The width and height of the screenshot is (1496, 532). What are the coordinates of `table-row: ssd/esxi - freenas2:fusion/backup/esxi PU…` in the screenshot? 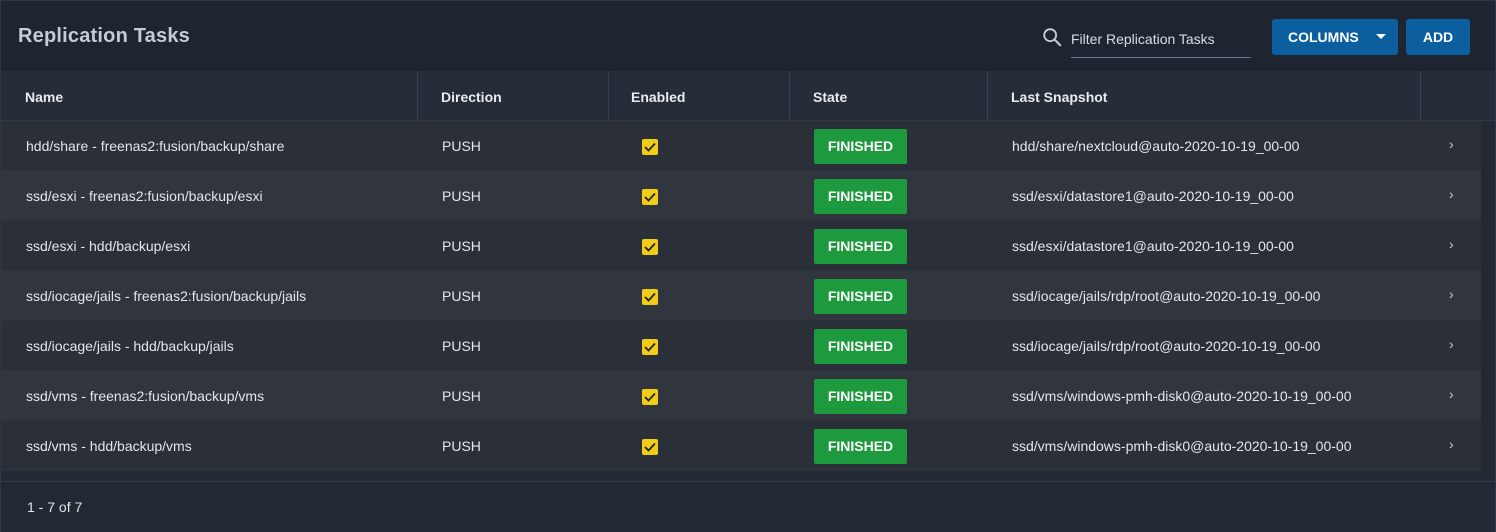 It's located at (741, 196).